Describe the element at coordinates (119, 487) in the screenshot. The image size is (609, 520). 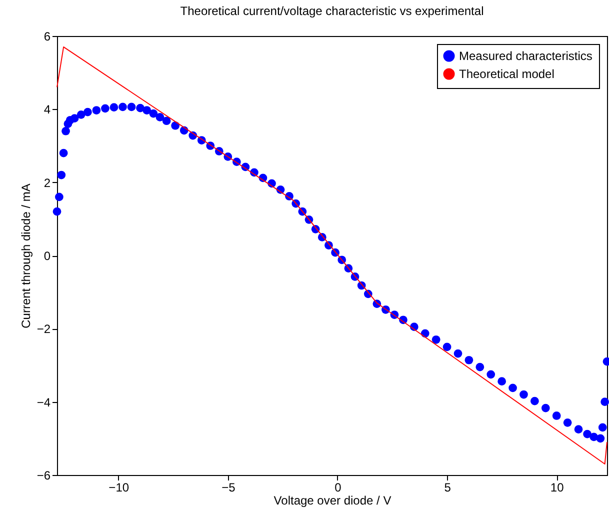
I see `x-tick-label: −10` at that location.